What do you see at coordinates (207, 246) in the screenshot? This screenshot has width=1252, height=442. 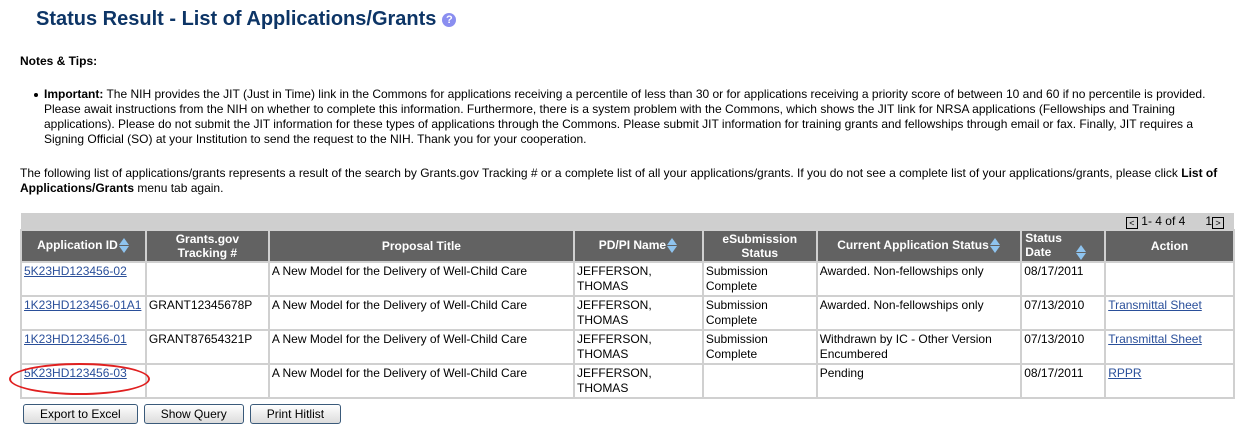 I see `col-tracking: Grants.gov Tracking #` at bounding box center [207, 246].